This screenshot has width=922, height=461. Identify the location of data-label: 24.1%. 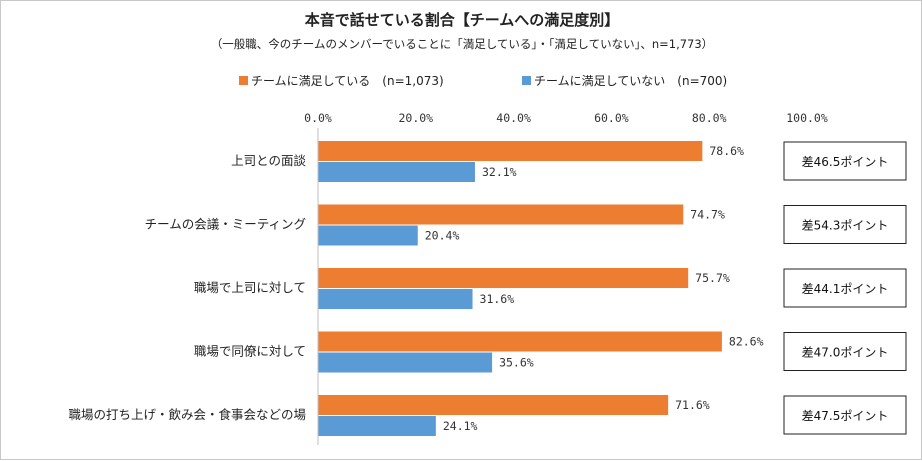
(460, 426).